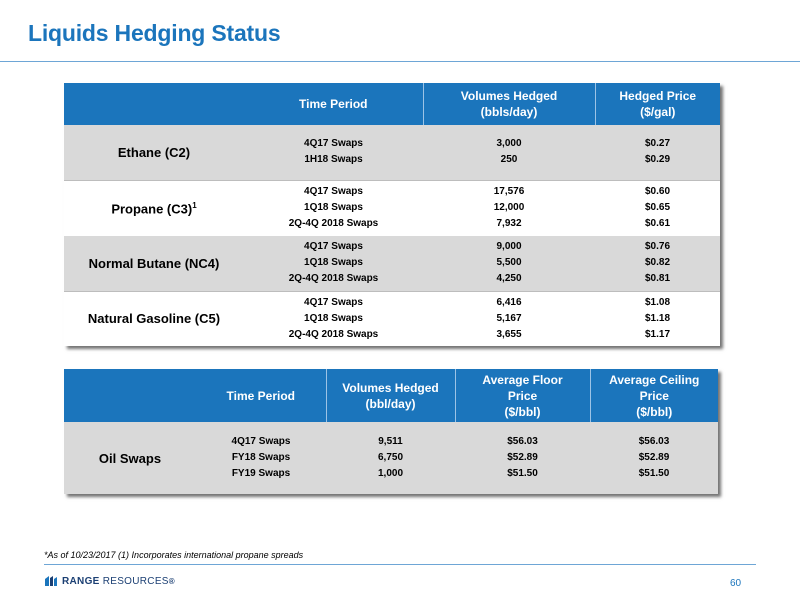  I want to click on volume-cell: 6,416 5,167 3,655, so click(509, 318).